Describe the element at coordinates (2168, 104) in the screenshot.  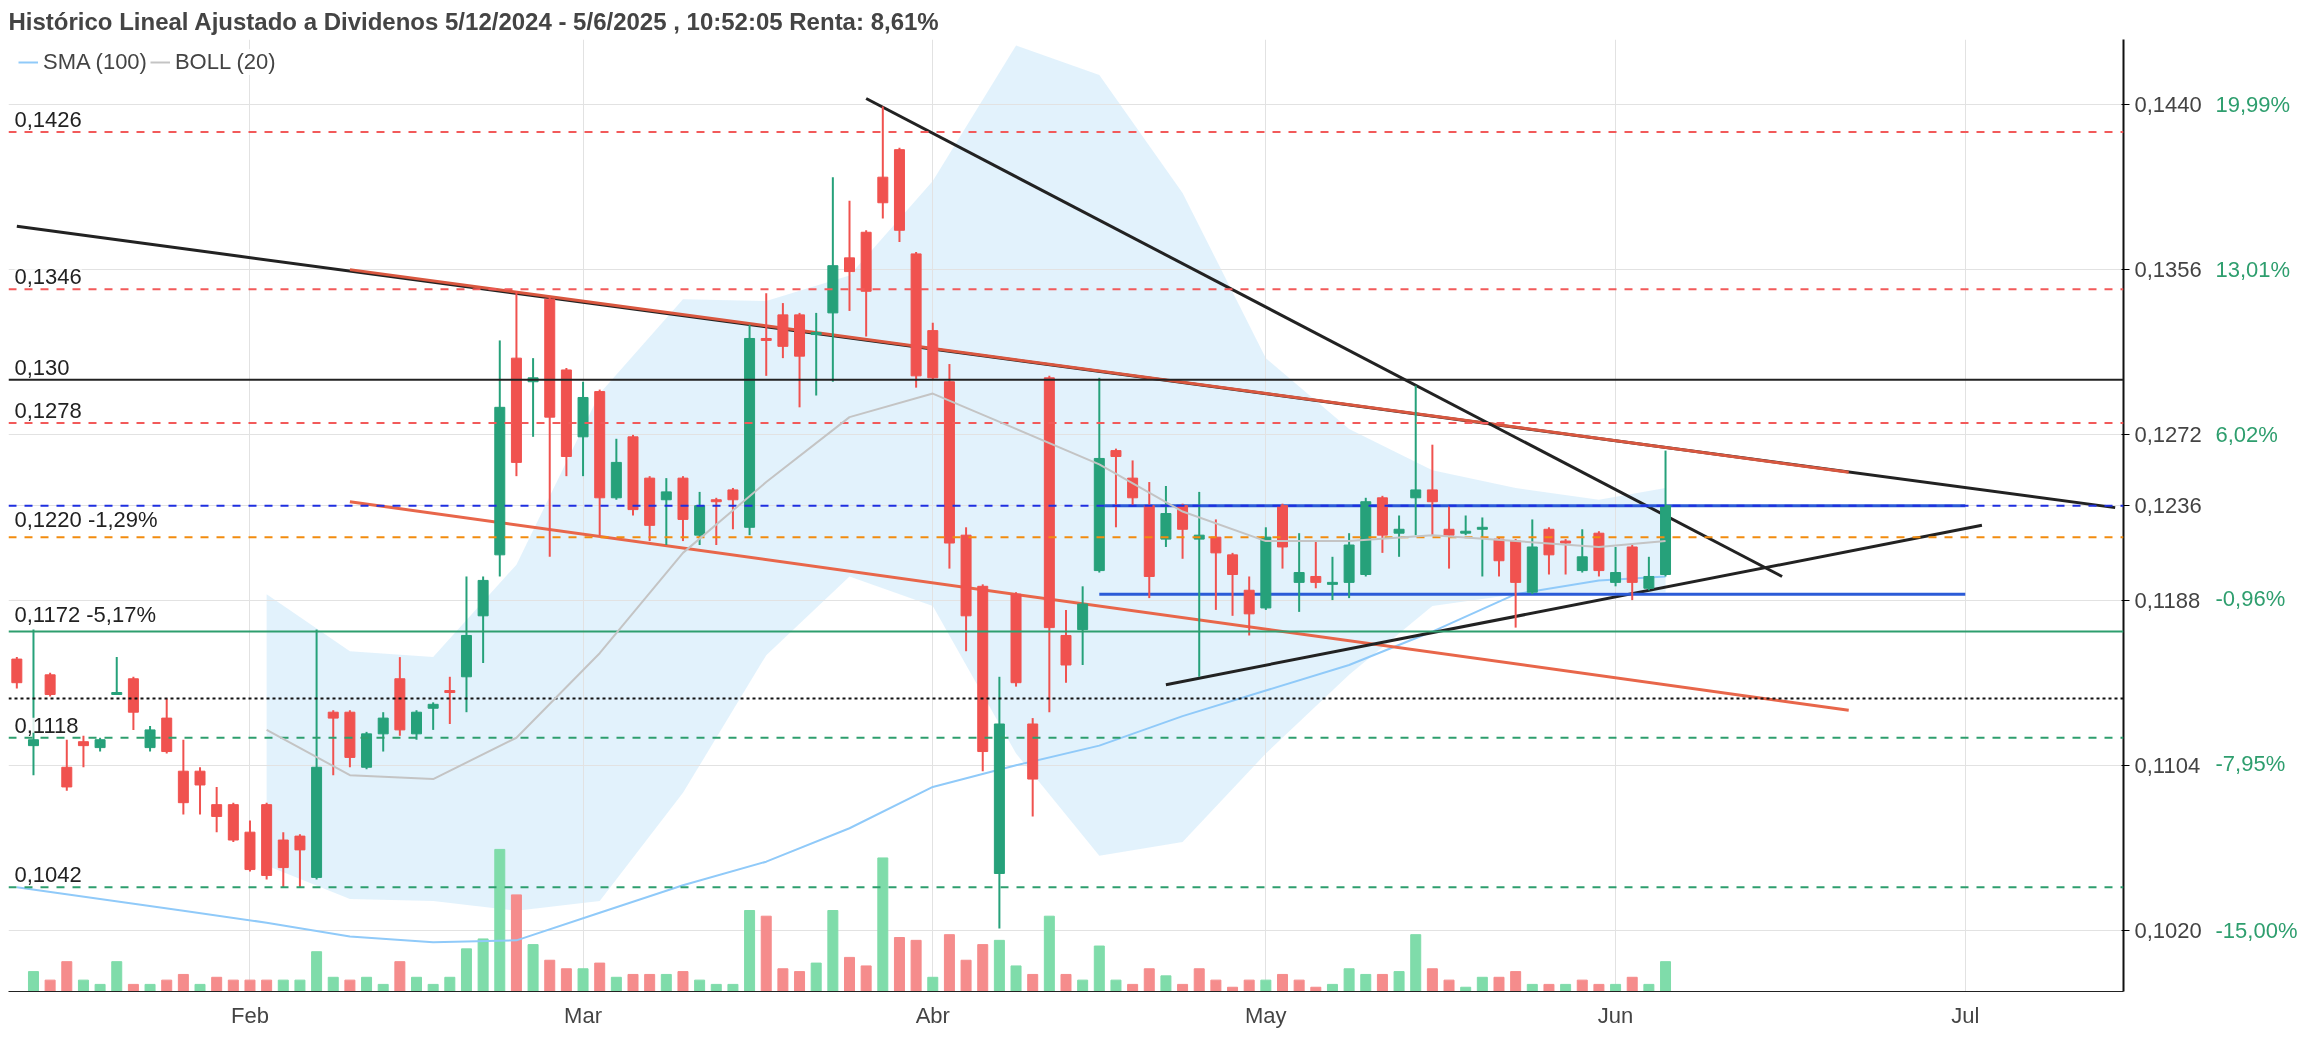
I see `y-tick-label: 0,1440` at that location.